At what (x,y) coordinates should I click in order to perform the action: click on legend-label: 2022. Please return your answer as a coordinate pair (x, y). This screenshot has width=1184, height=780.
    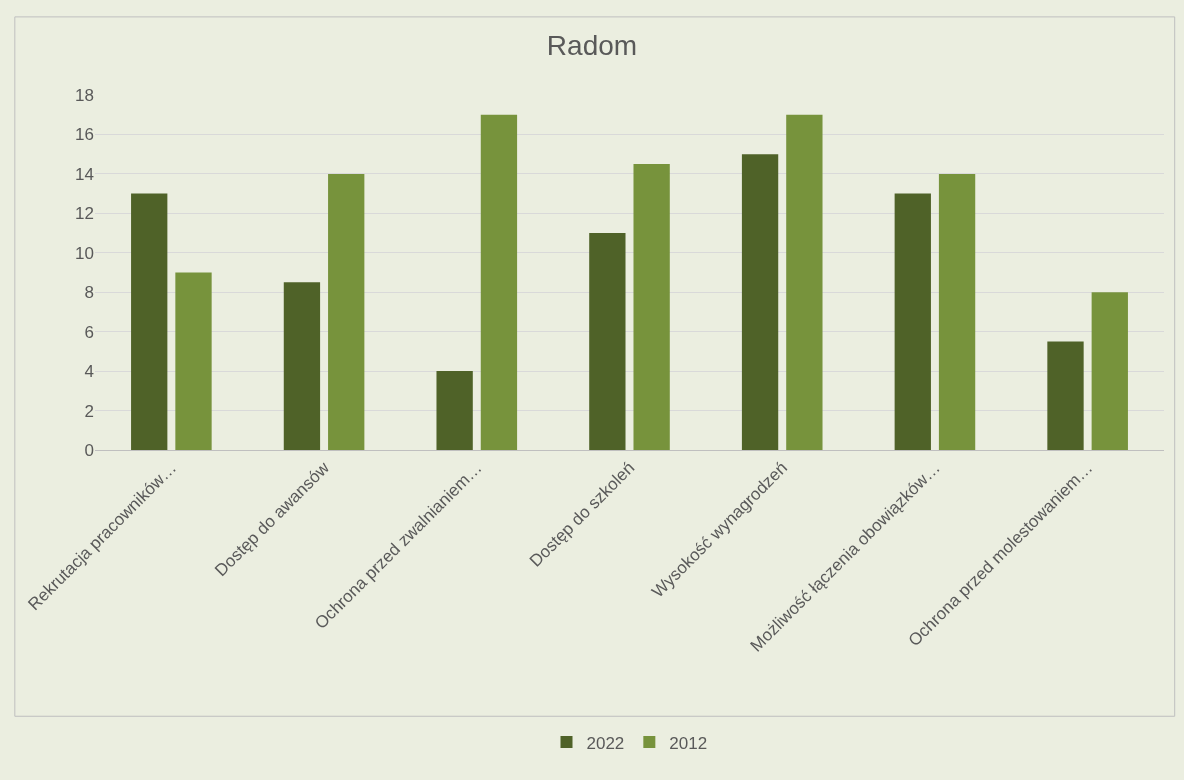
    Looking at the image, I should click on (605, 743).